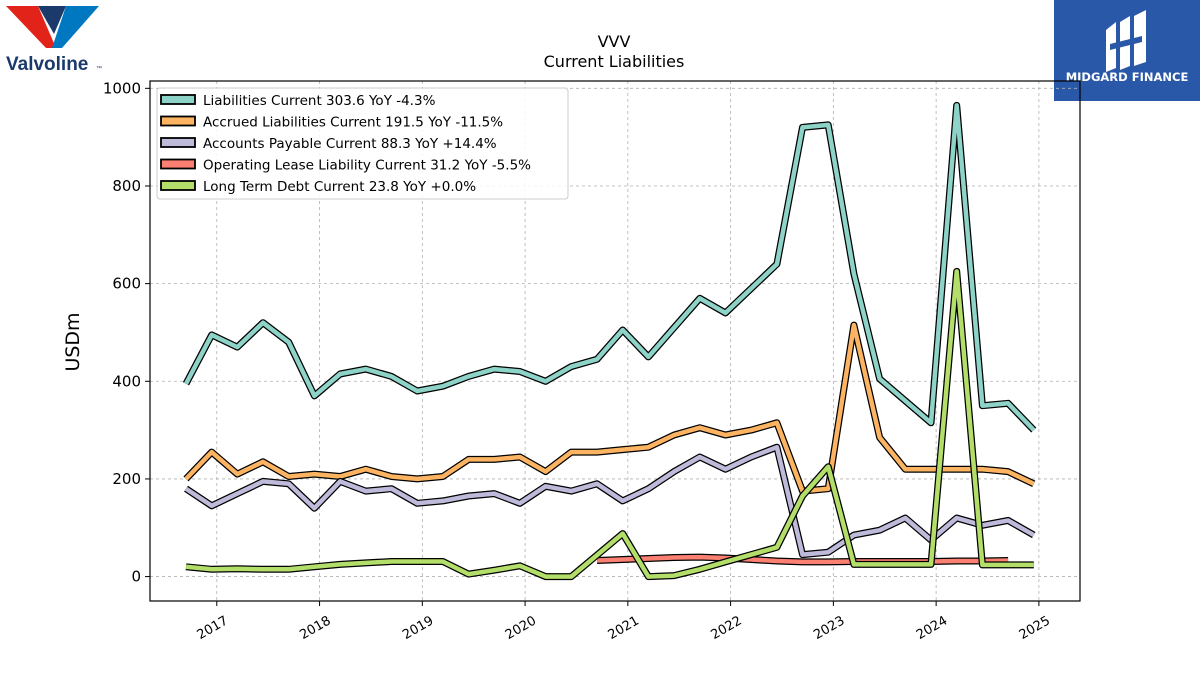  I want to click on x-tick-label: 2022, so click(726, 628).